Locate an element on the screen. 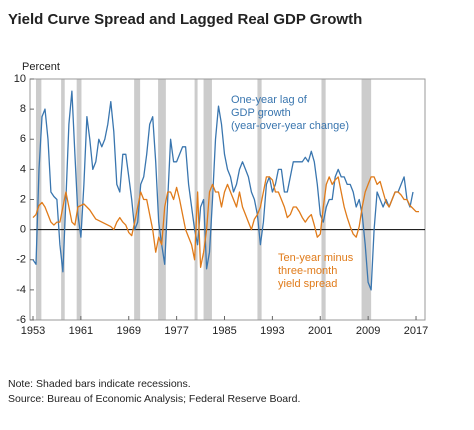  x-tick-label: 1993 is located at coordinates (272, 331).